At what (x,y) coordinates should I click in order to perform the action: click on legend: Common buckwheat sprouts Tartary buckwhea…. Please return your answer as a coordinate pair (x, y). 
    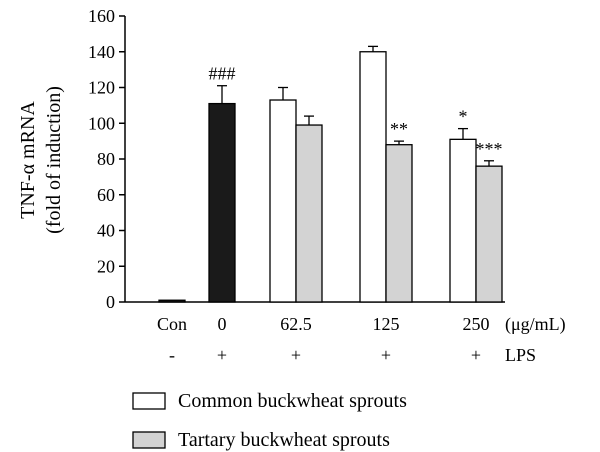
    Looking at the image, I should click on (269, 420).